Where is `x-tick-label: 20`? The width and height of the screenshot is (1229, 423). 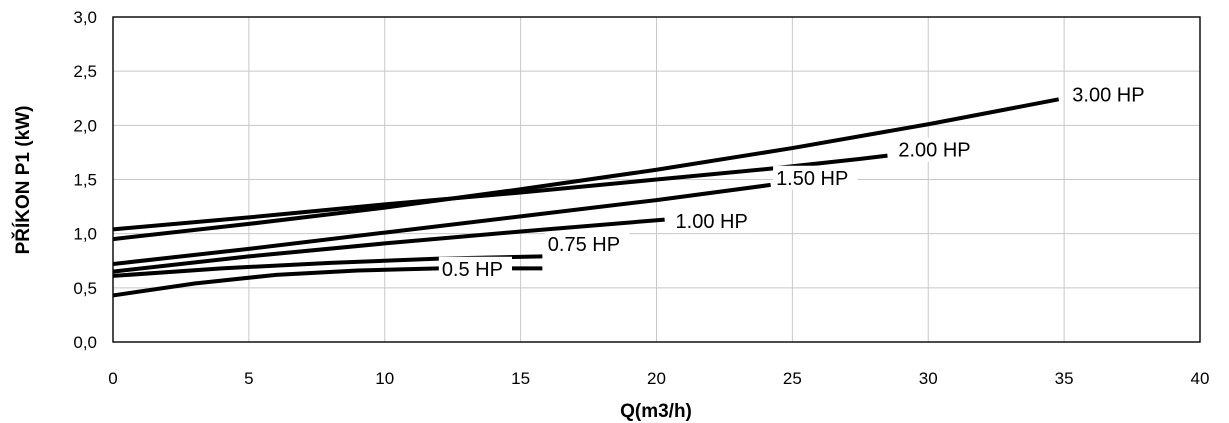 x-tick-label: 20 is located at coordinates (656, 378).